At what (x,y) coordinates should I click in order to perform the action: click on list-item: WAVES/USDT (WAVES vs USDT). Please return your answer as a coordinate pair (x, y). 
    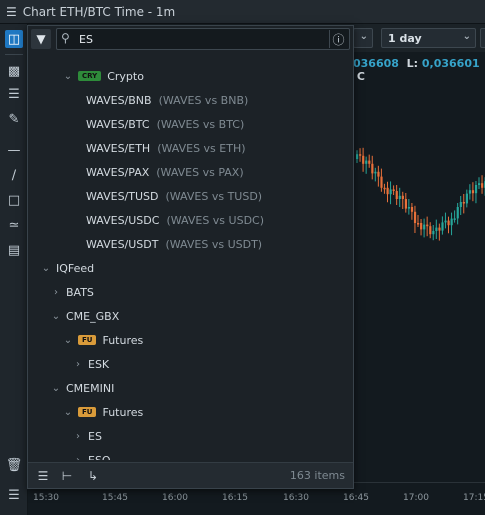
    Looking at the image, I should click on (190, 244).